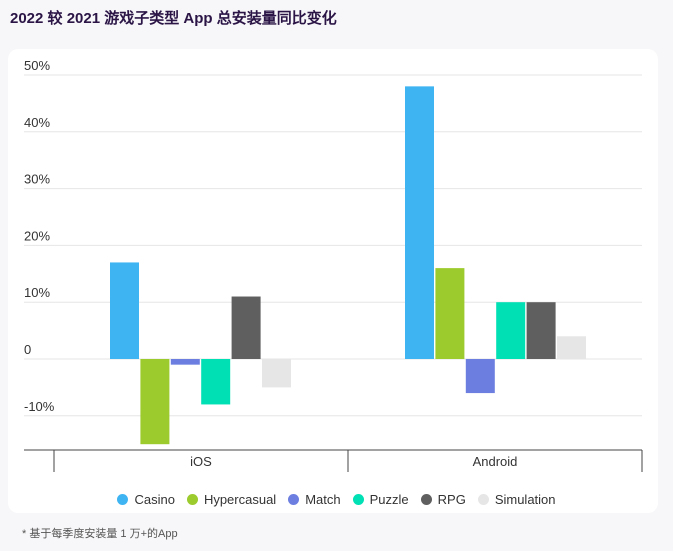  I want to click on y-tick-label: 50%, so click(37, 65).